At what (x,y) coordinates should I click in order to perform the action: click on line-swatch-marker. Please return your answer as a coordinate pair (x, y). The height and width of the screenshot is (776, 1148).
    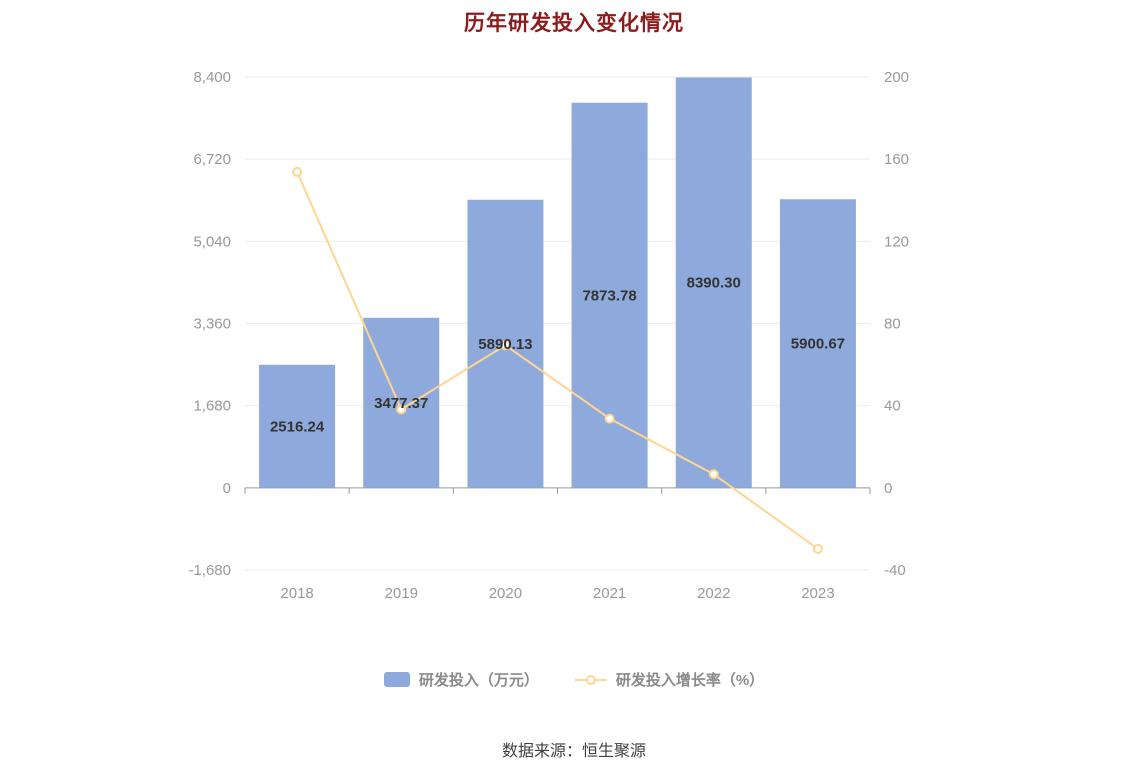
    Looking at the image, I should click on (590, 679).